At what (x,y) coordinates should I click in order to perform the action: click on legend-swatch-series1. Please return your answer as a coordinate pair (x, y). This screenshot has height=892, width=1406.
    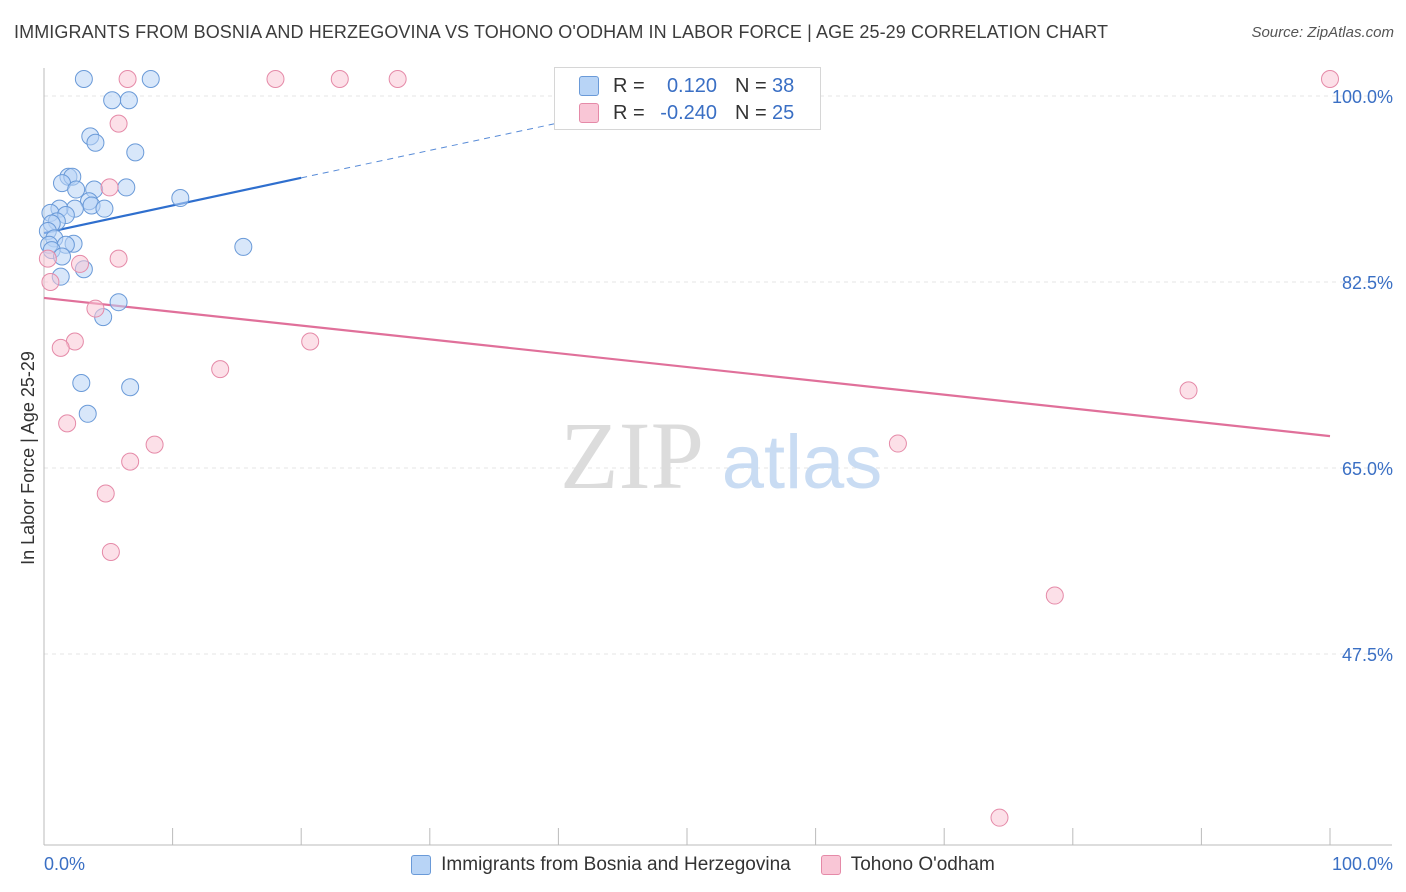
    Looking at the image, I should click on (421, 865).